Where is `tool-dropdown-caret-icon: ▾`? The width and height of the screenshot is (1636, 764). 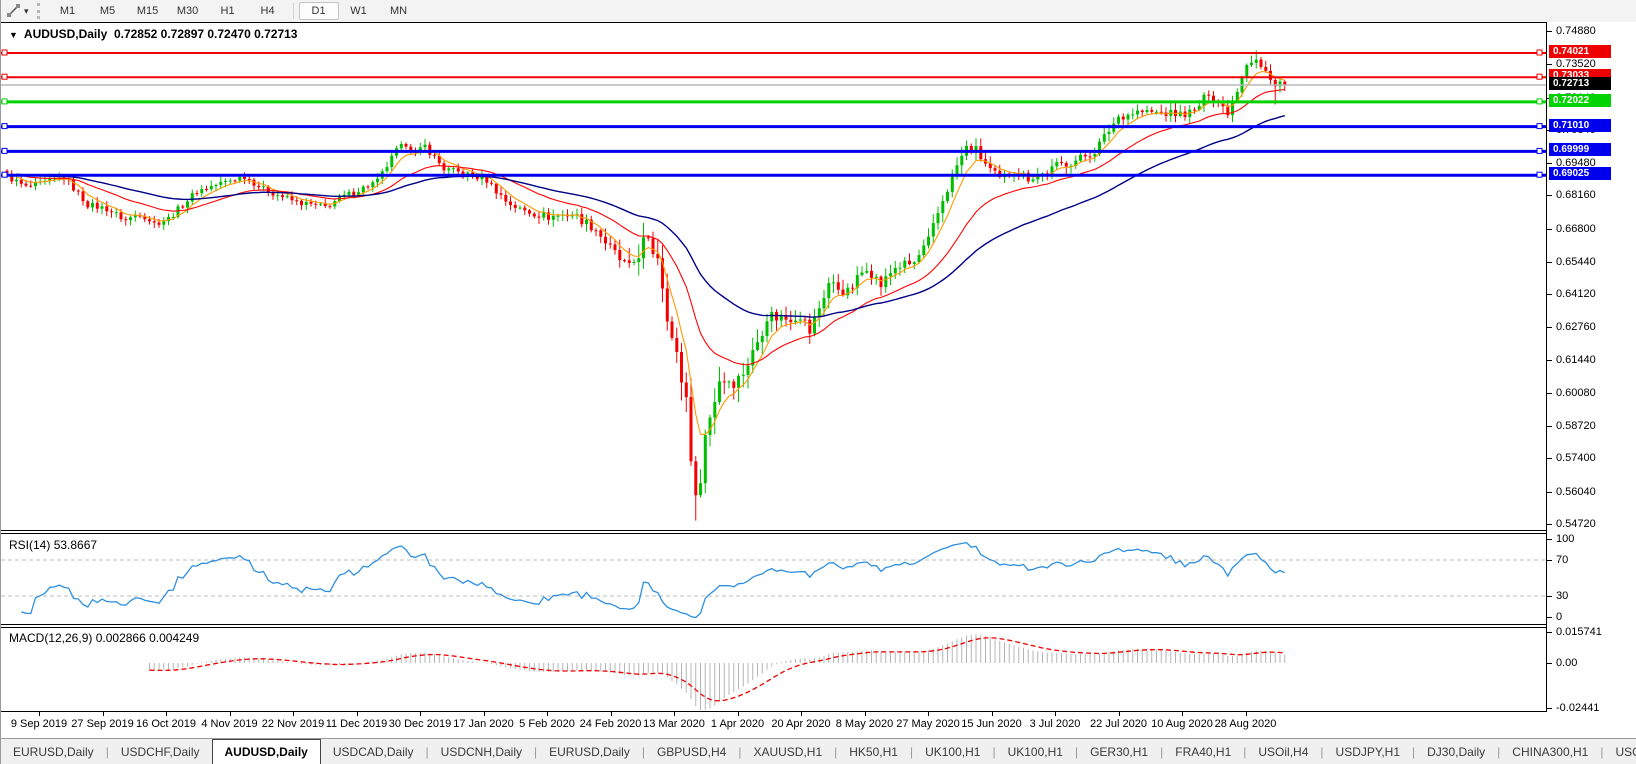 tool-dropdown-caret-icon: ▾ is located at coordinates (26, 10).